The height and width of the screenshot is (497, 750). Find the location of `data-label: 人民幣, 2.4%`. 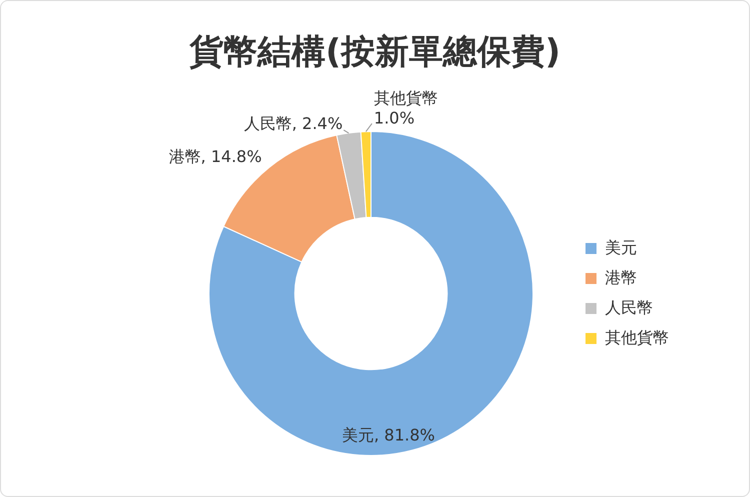

data-label: 人民幣, 2.4% is located at coordinates (293, 124).